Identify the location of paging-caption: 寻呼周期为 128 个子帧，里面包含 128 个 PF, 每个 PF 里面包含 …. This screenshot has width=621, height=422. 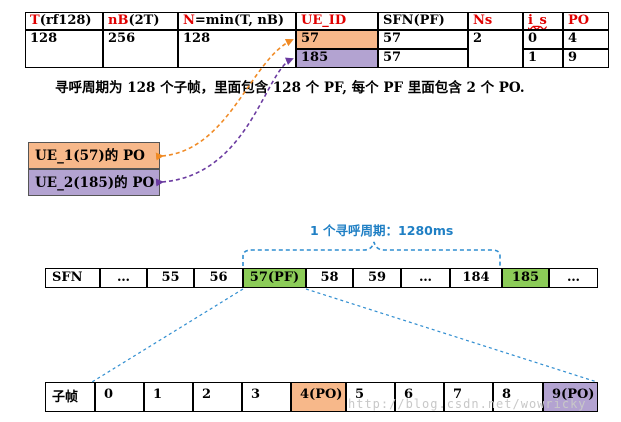
(290, 88).